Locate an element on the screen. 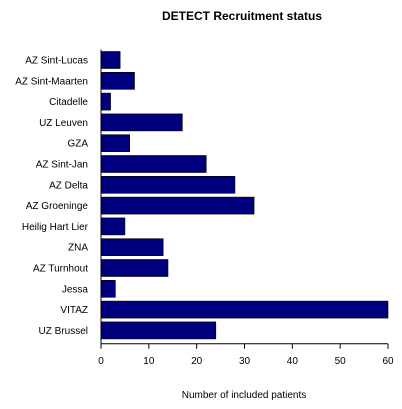  bar-az-turnhout is located at coordinates (134, 268).